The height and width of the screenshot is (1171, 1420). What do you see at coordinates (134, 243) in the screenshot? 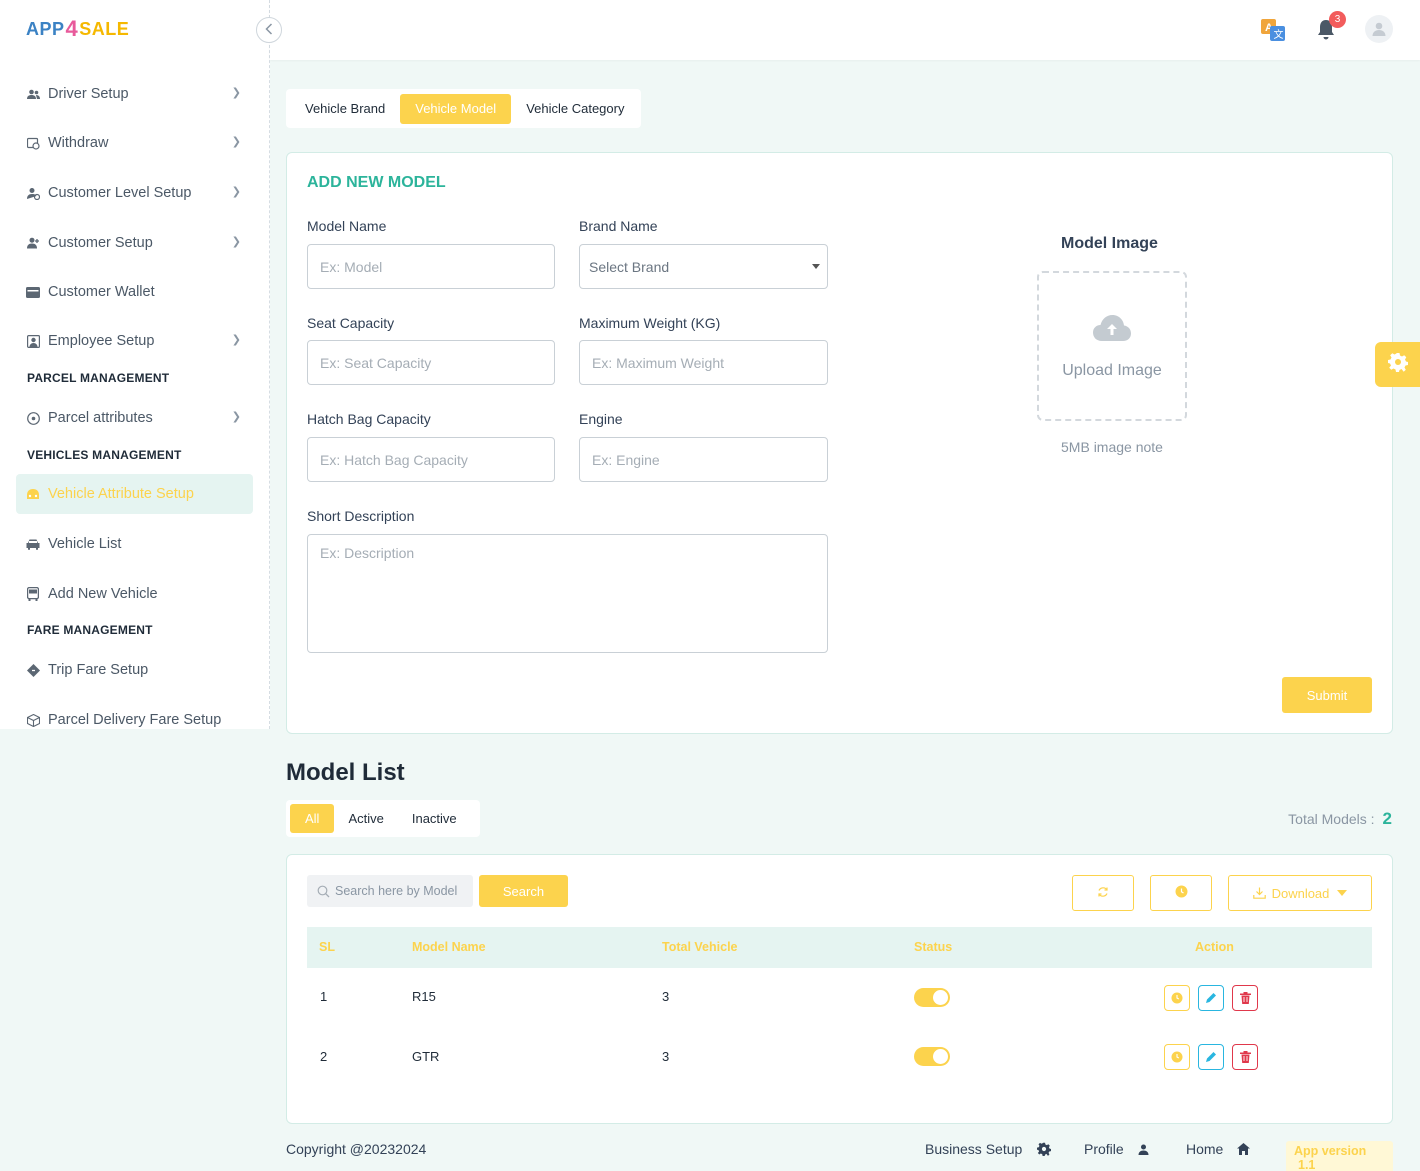
I see `sidebar-item-customer-setup: Customer Setup ❯` at bounding box center [134, 243].